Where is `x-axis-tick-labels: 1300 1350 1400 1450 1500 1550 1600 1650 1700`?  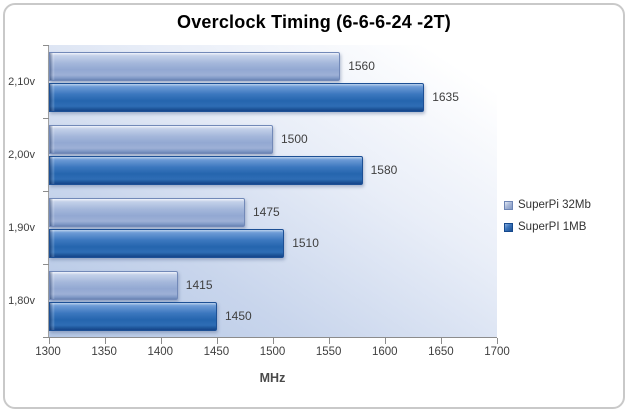
x-axis-tick-labels: 1300 1350 1400 1450 1500 1550 1600 1650 1700 is located at coordinates (272, 353).